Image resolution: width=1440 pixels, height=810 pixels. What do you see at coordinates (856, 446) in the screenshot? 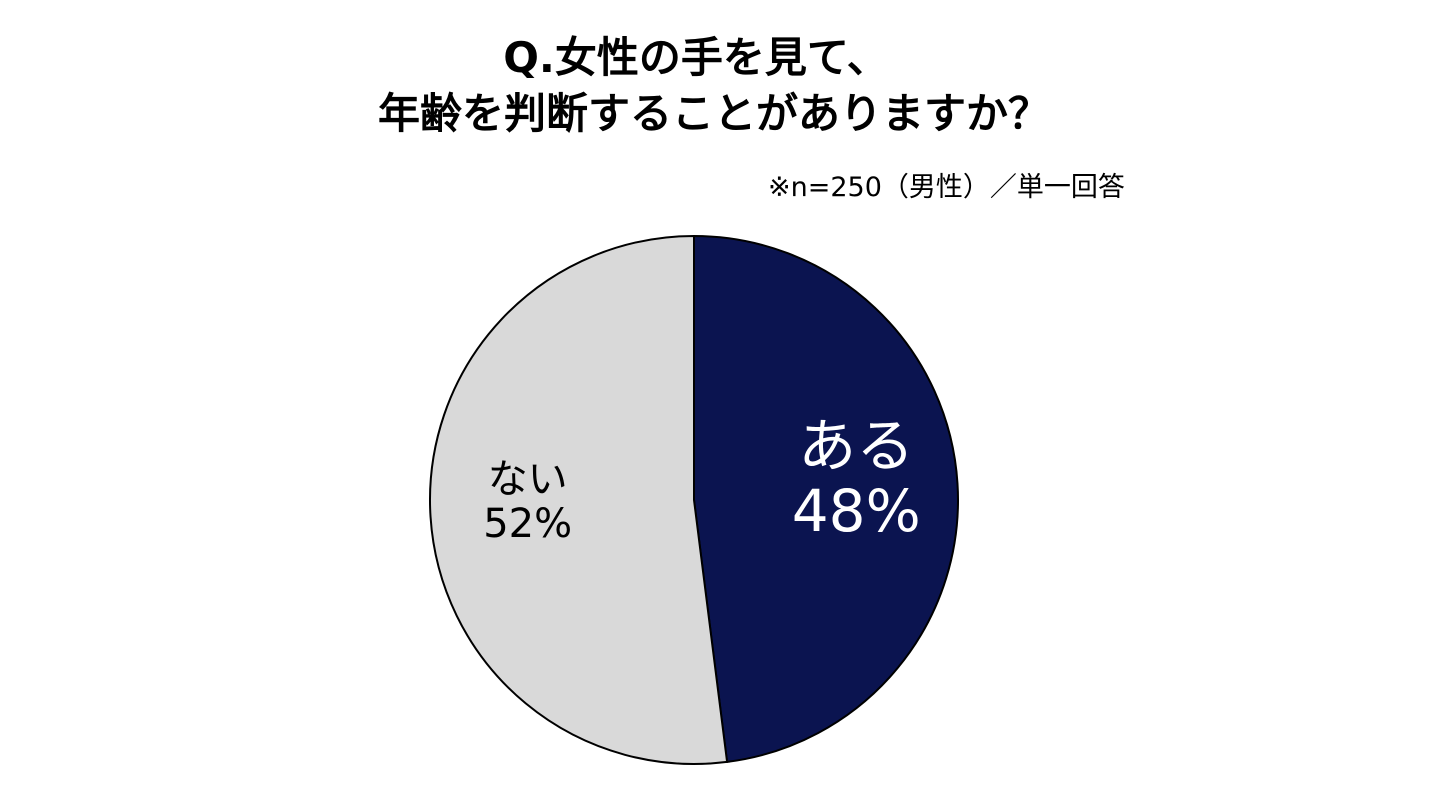
I see `slice-label-1: ある` at bounding box center [856, 446].